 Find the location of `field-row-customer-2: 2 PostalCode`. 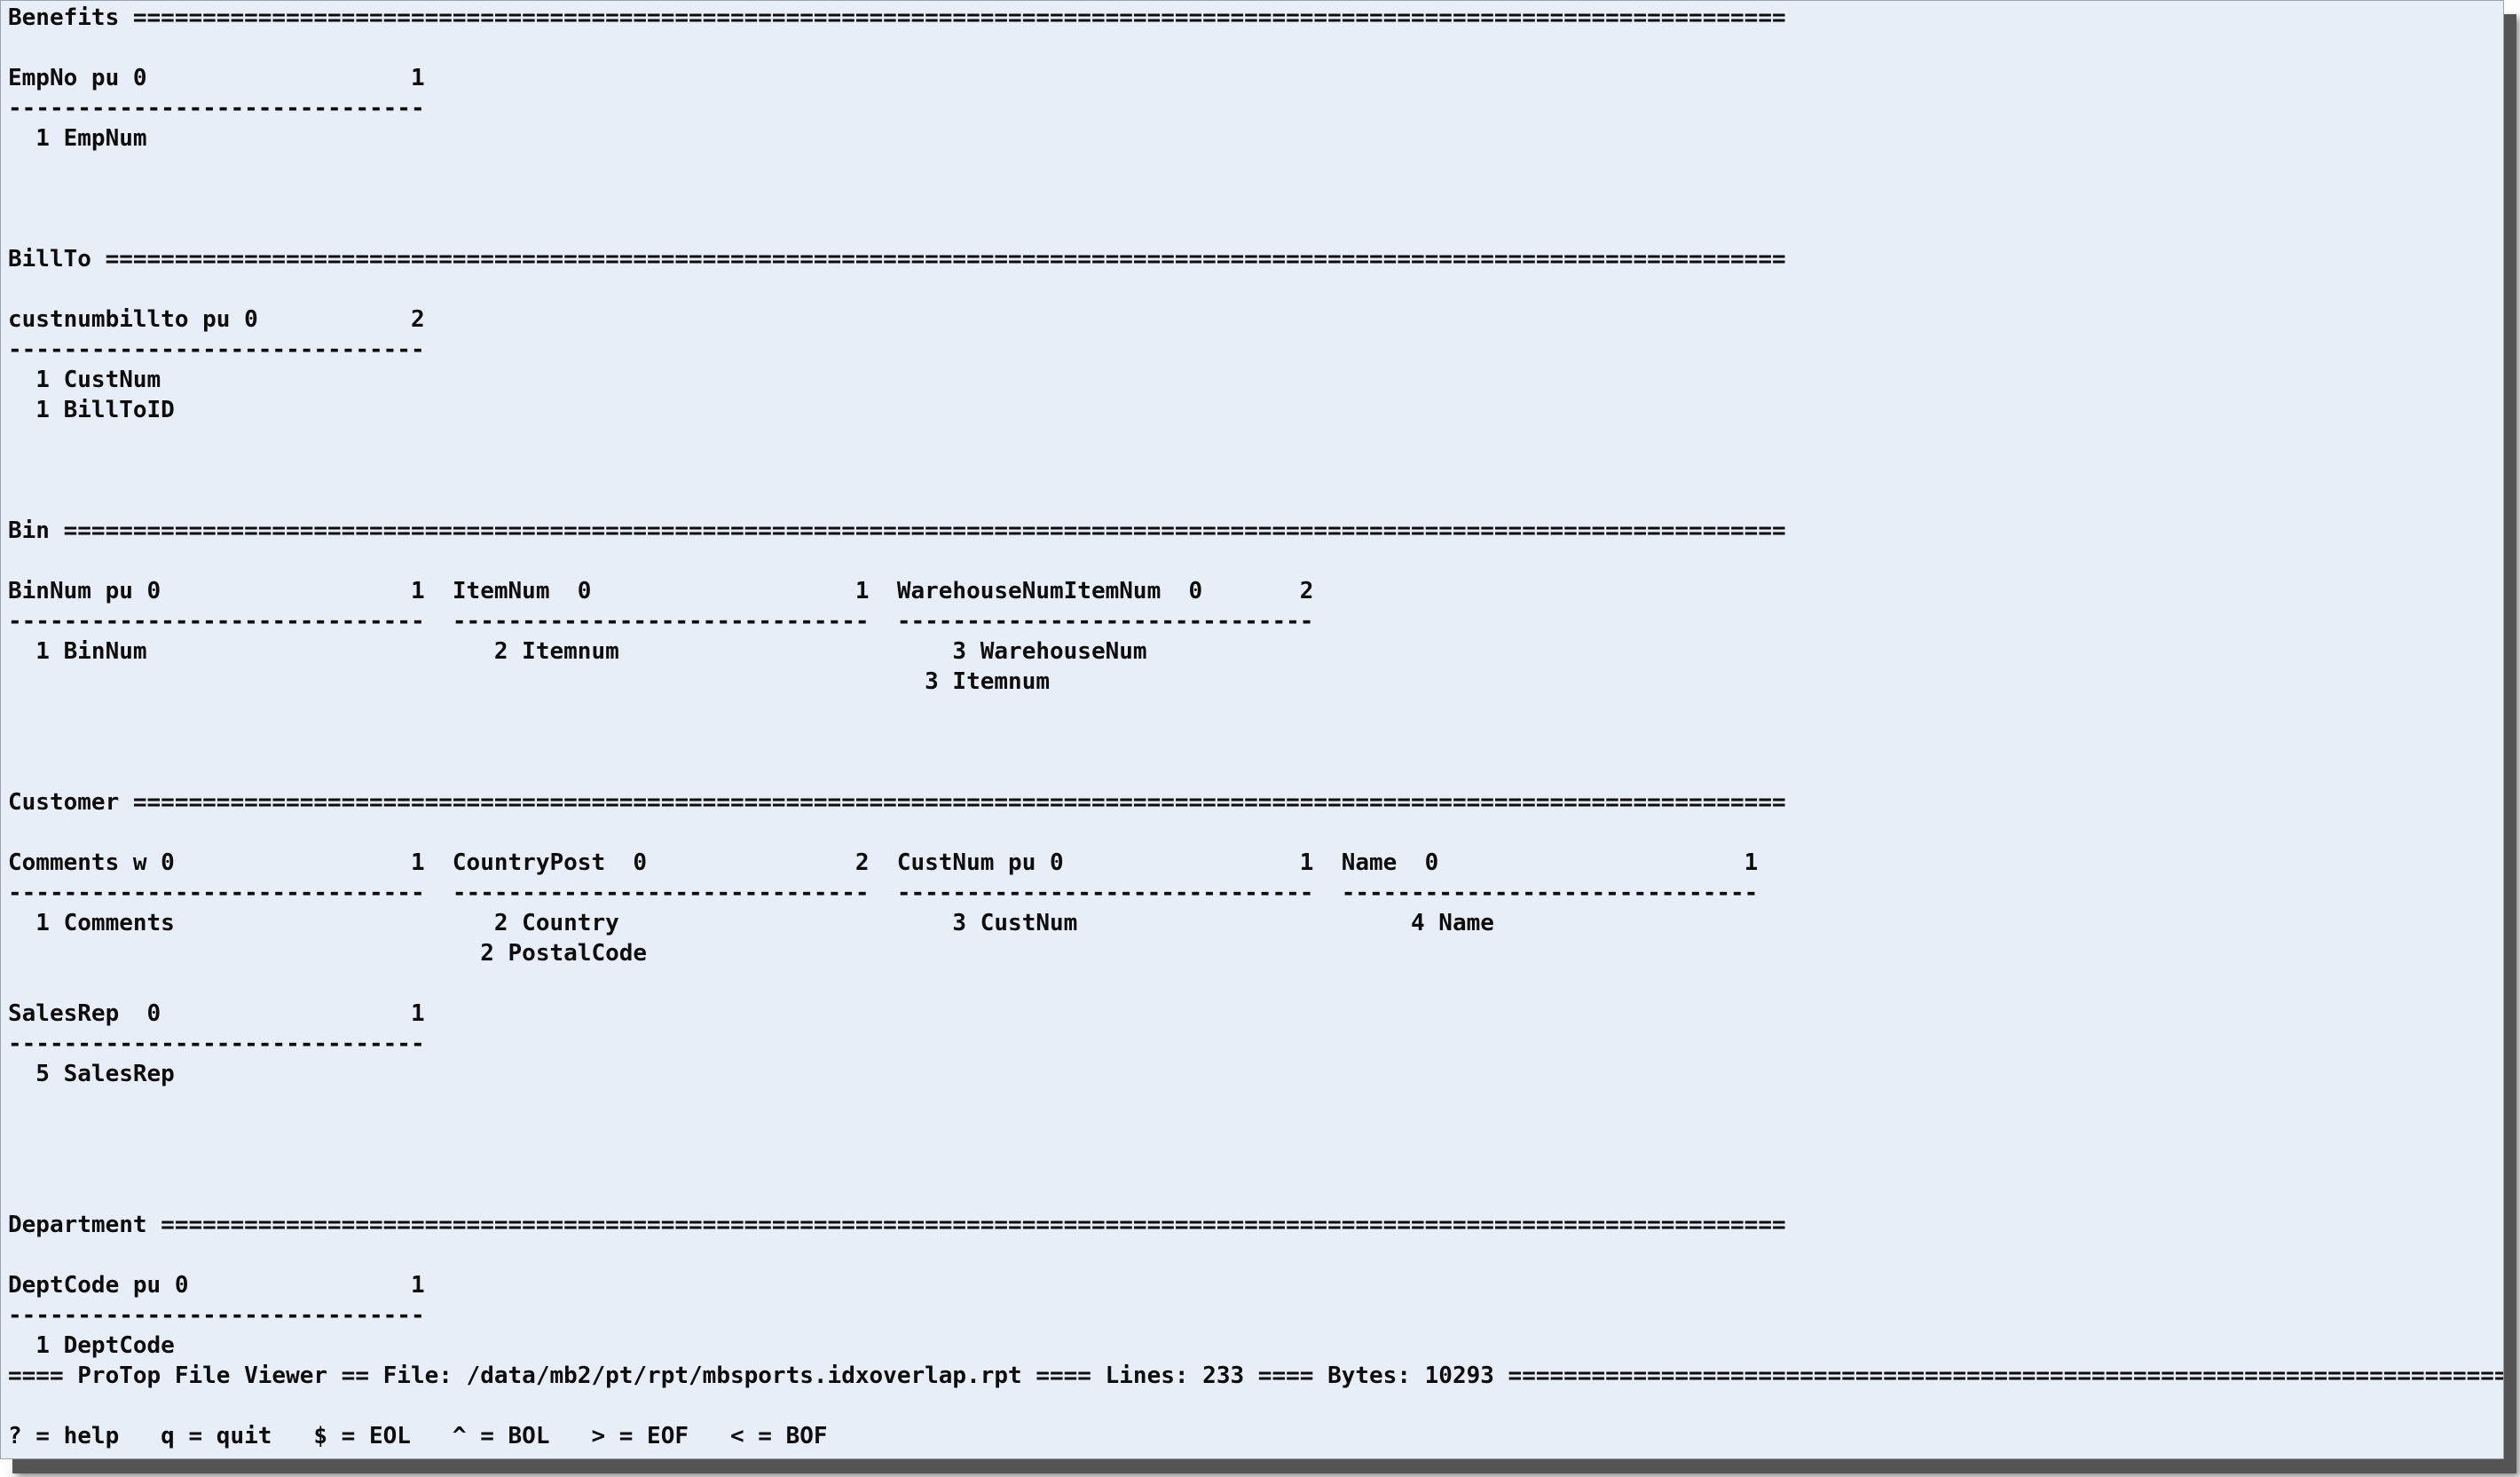

field-row-customer-2: 2 PostalCode is located at coordinates (328, 953).